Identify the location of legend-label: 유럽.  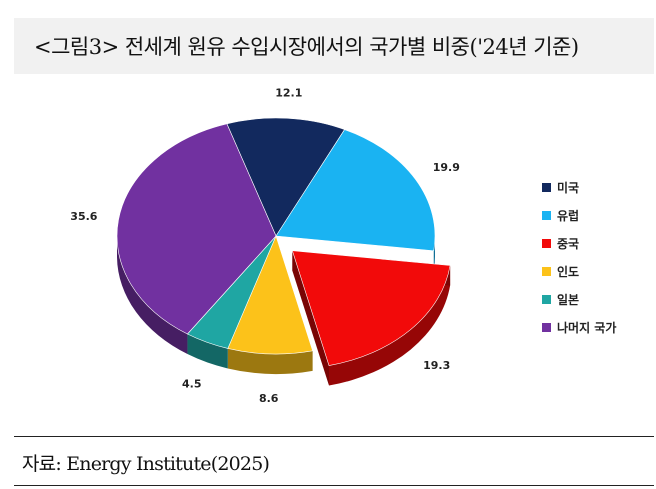
(568, 216).